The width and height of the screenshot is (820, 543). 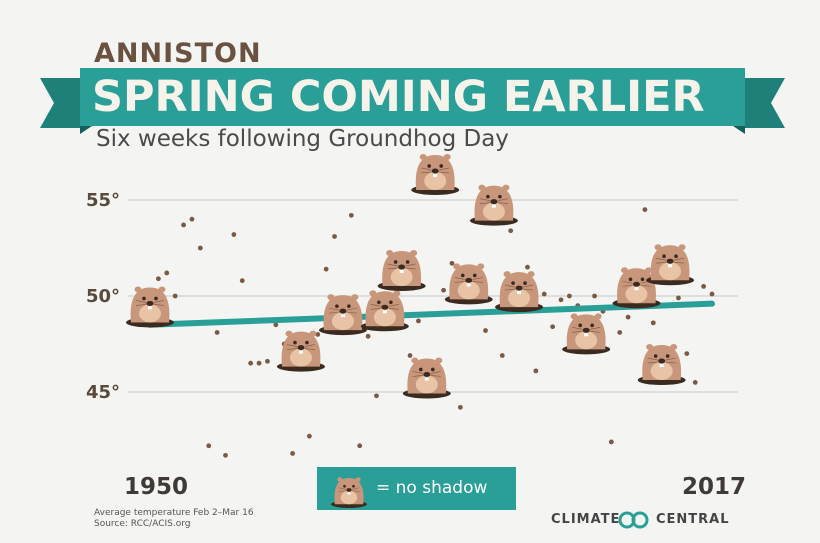 I want to click on x-tick-label-end: 2017, so click(x=714, y=487).